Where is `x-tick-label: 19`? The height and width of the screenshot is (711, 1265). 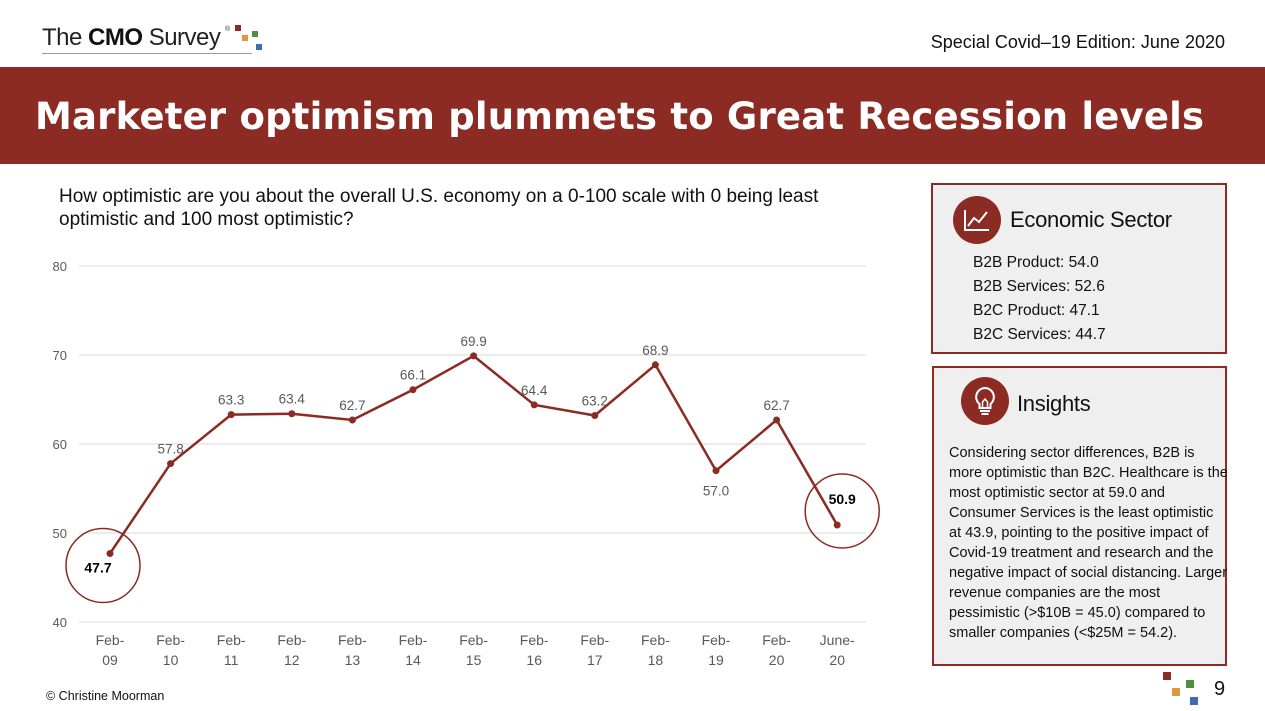 x-tick-label: 19 is located at coordinates (716, 660).